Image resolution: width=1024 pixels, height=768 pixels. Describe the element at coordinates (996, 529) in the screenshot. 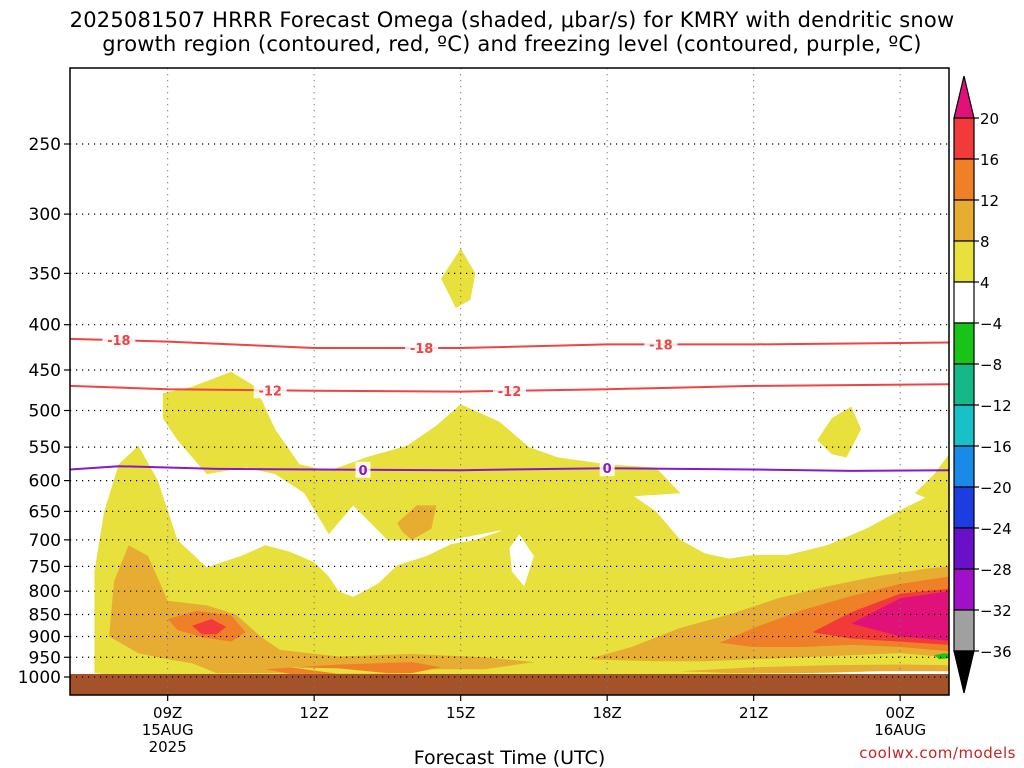

I see `colorbar-label: −24` at that location.